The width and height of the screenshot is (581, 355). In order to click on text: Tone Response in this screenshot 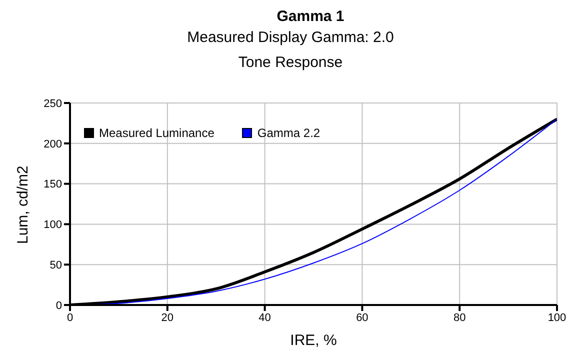, I will do `click(290, 62)`.